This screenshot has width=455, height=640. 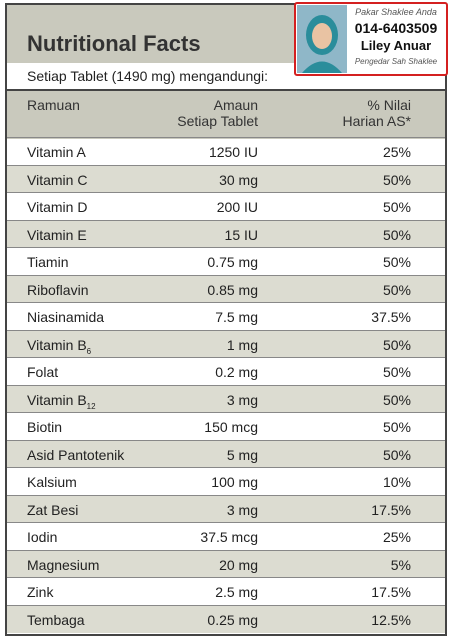 I want to click on ingredient-name: Niasinamida, so click(x=66, y=317).